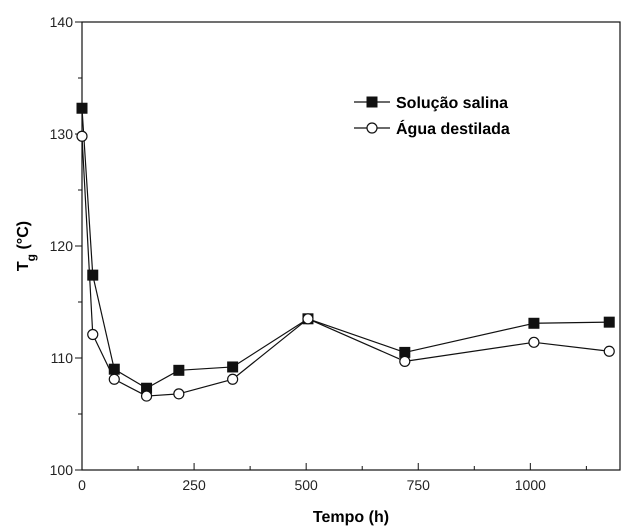  I want to click on x-tick-label: 1000, so click(530, 485).